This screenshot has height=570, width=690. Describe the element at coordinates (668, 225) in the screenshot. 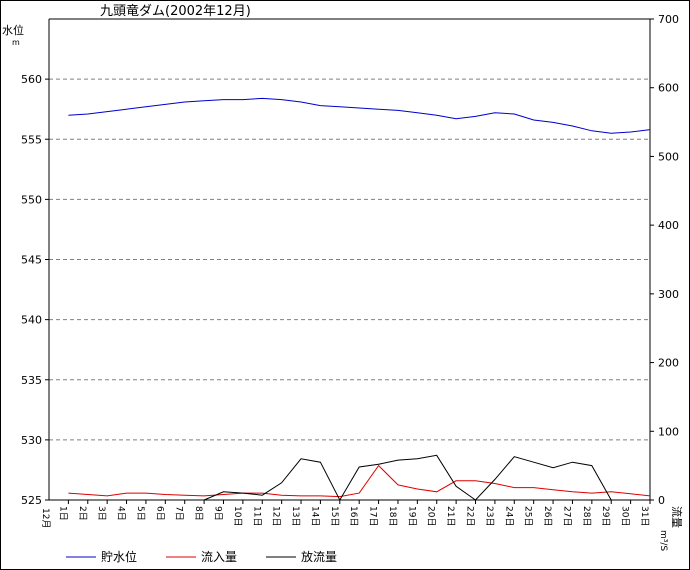

I see `right-tick-label: 400` at that location.